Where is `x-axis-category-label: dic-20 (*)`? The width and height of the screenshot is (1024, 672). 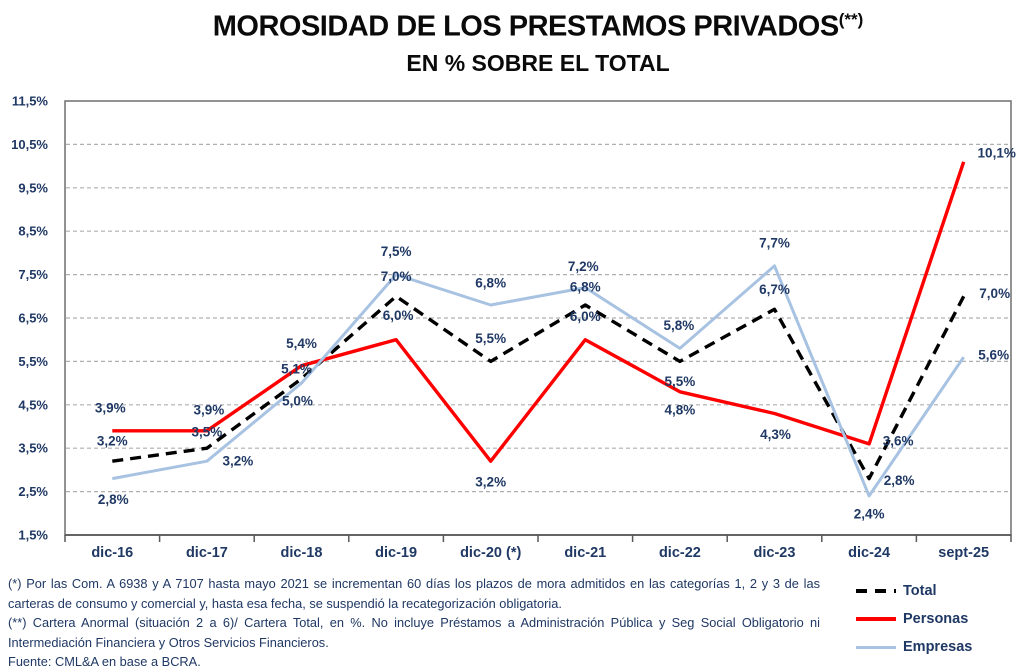 x-axis-category-label: dic-20 (*) is located at coordinates (490, 553).